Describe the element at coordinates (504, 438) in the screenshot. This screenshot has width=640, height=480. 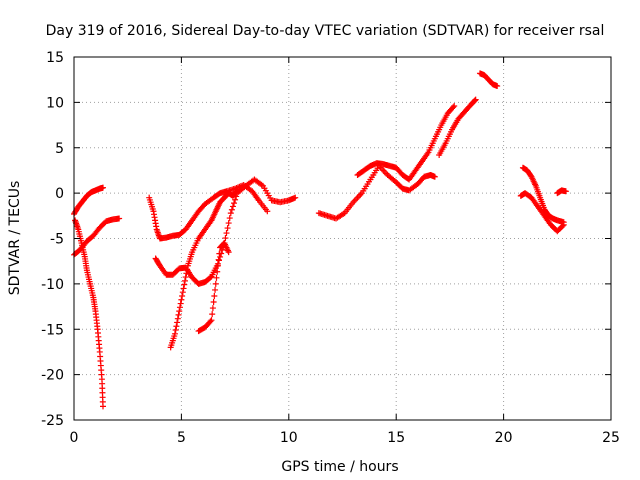
I see `x-tick-label: 20` at that location.